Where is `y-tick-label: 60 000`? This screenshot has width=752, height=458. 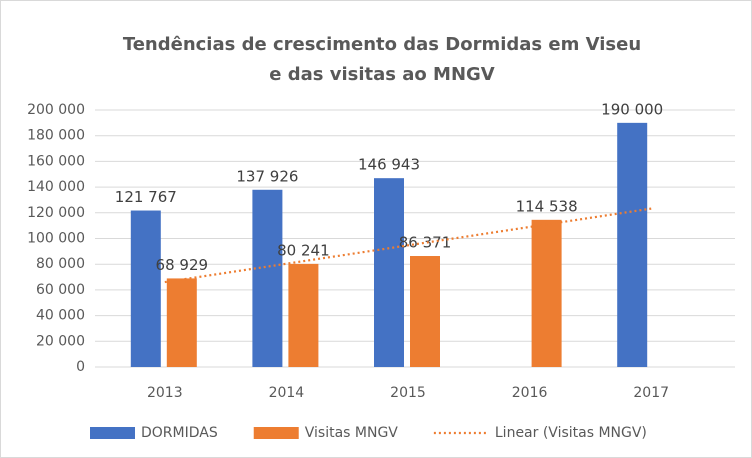 y-tick-label: 60 000 is located at coordinates (60, 290).